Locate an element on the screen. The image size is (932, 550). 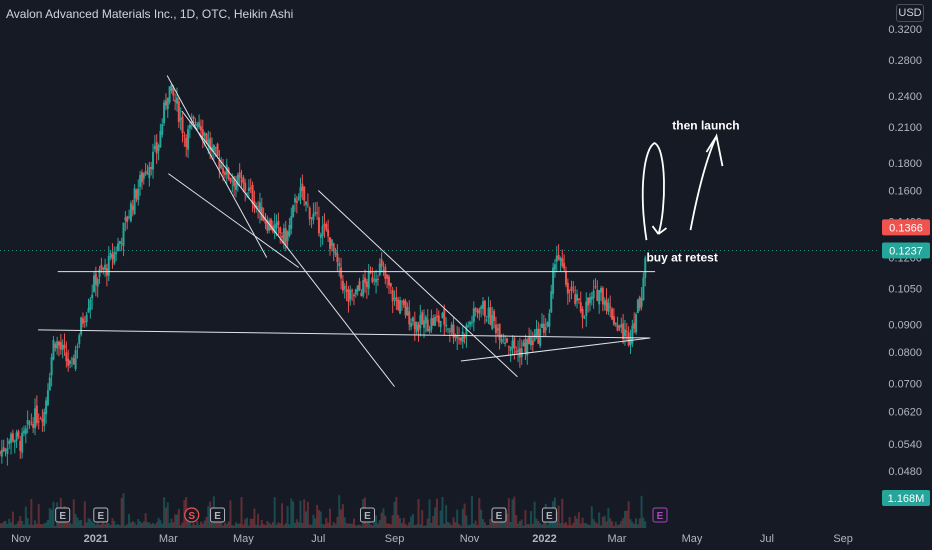
annotation-text: then launch is located at coordinates (705, 125).